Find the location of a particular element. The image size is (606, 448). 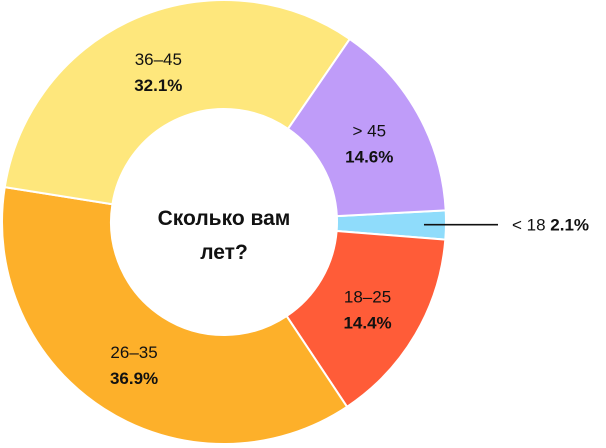

slice-category-26-35: 26–35 is located at coordinates (133, 352).